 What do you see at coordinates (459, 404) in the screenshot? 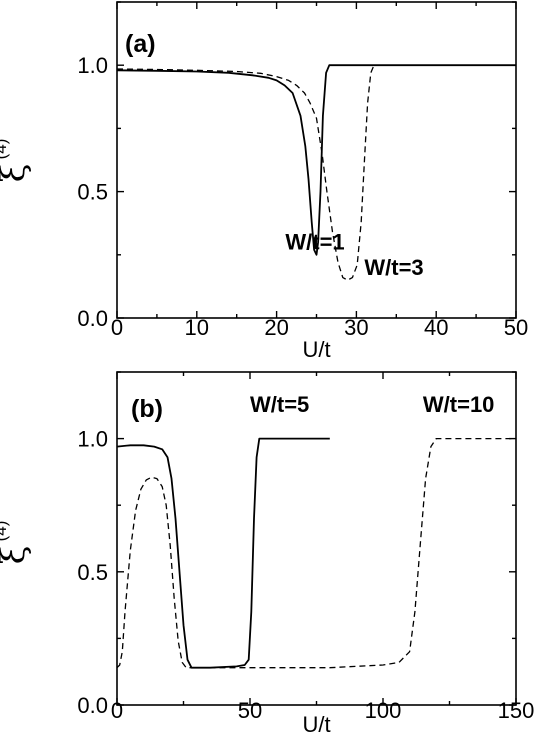
I see `series-annotation: W/t=10` at bounding box center [459, 404].